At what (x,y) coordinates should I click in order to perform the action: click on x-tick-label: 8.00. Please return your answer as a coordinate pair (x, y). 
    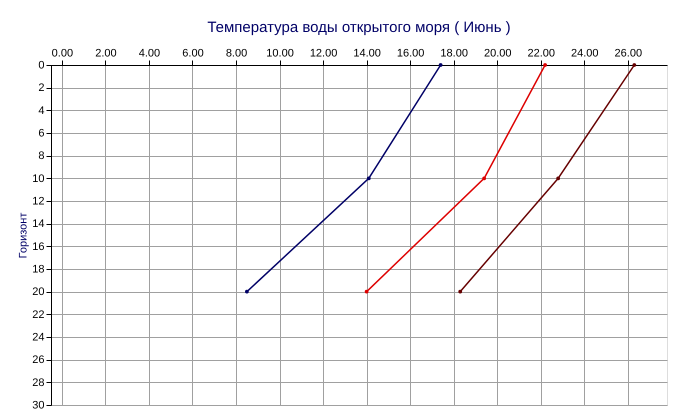
    Looking at the image, I should click on (237, 54).